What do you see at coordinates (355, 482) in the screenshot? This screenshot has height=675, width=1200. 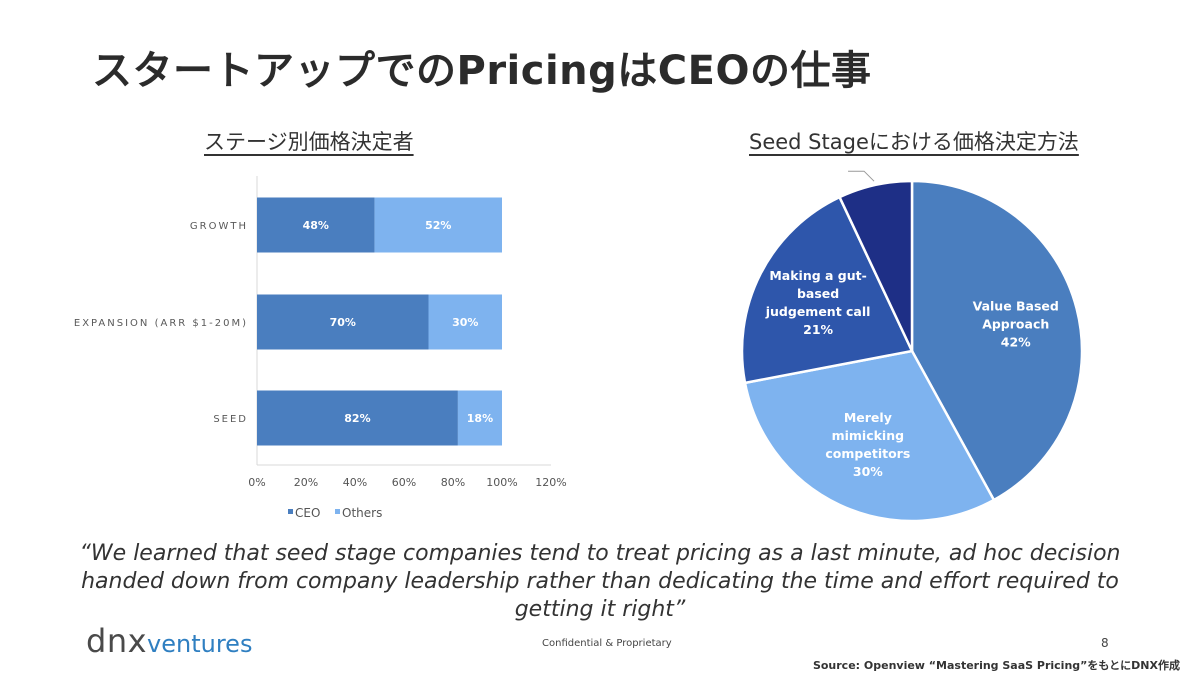 I see `x-tick-label: 40%` at bounding box center [355, 482].